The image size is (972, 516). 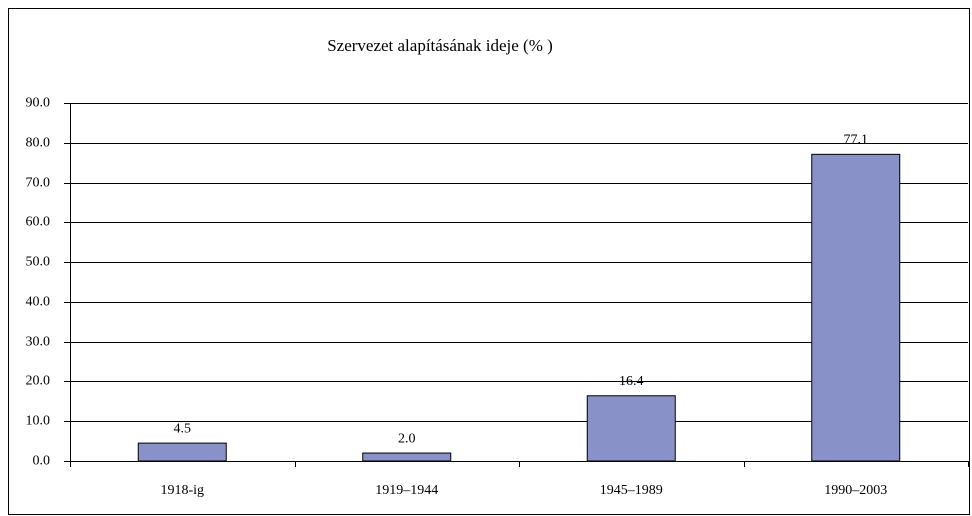 I want to click on y-tick-label: 0.0, so click(x=42, y=461).